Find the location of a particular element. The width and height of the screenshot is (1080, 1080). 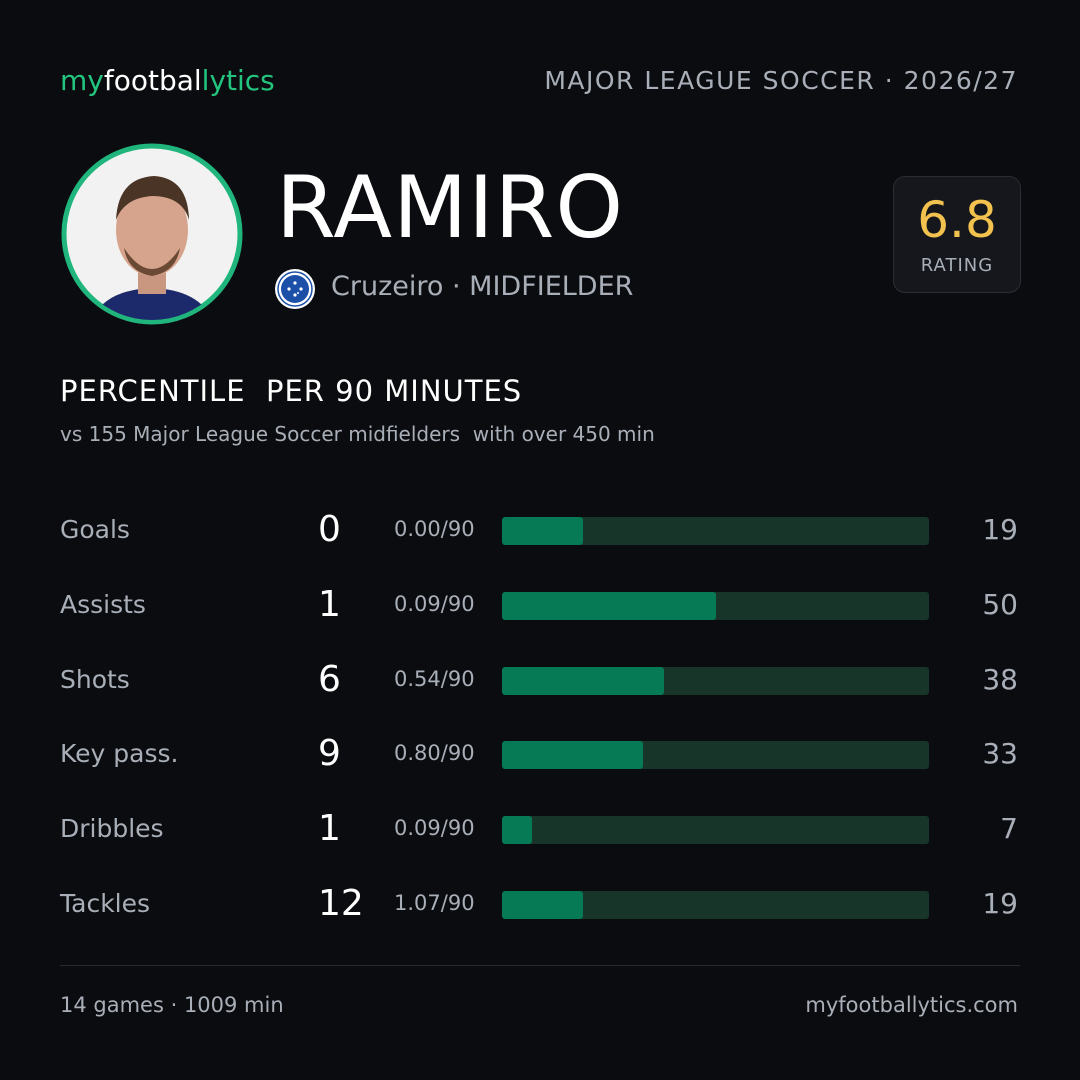

player-photo is located at coordinates (152, 234).